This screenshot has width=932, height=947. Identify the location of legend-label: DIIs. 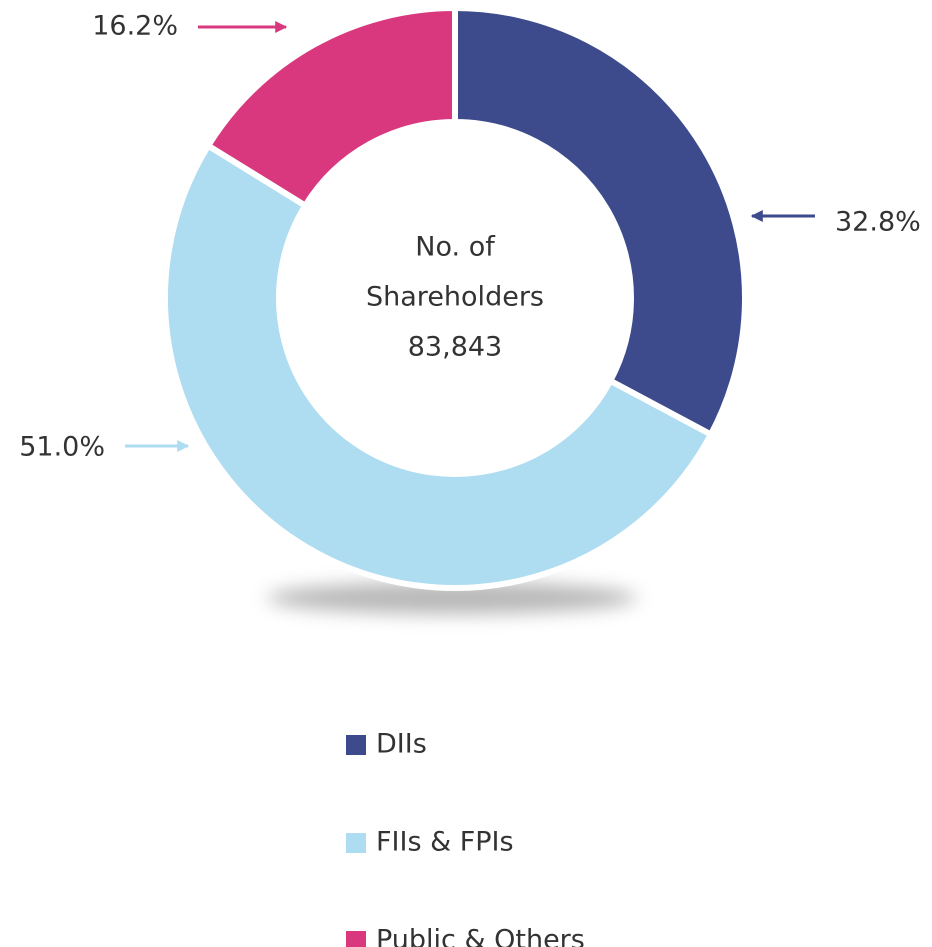
(401, 744).